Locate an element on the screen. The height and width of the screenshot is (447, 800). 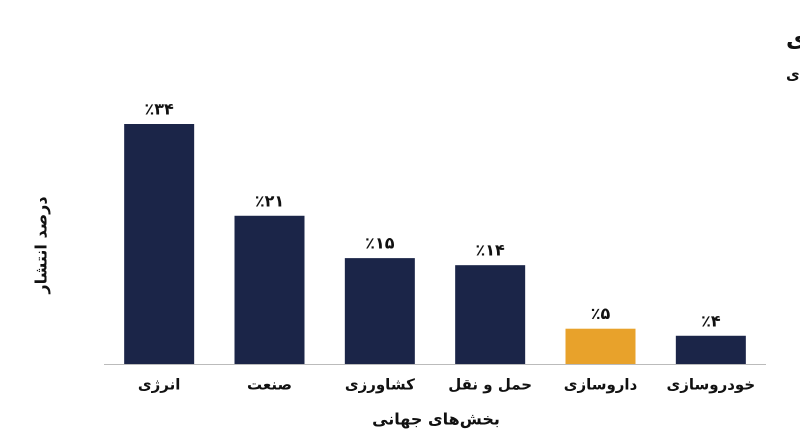
value-label: ٪۱۴ is located at coordinates (491, 250).